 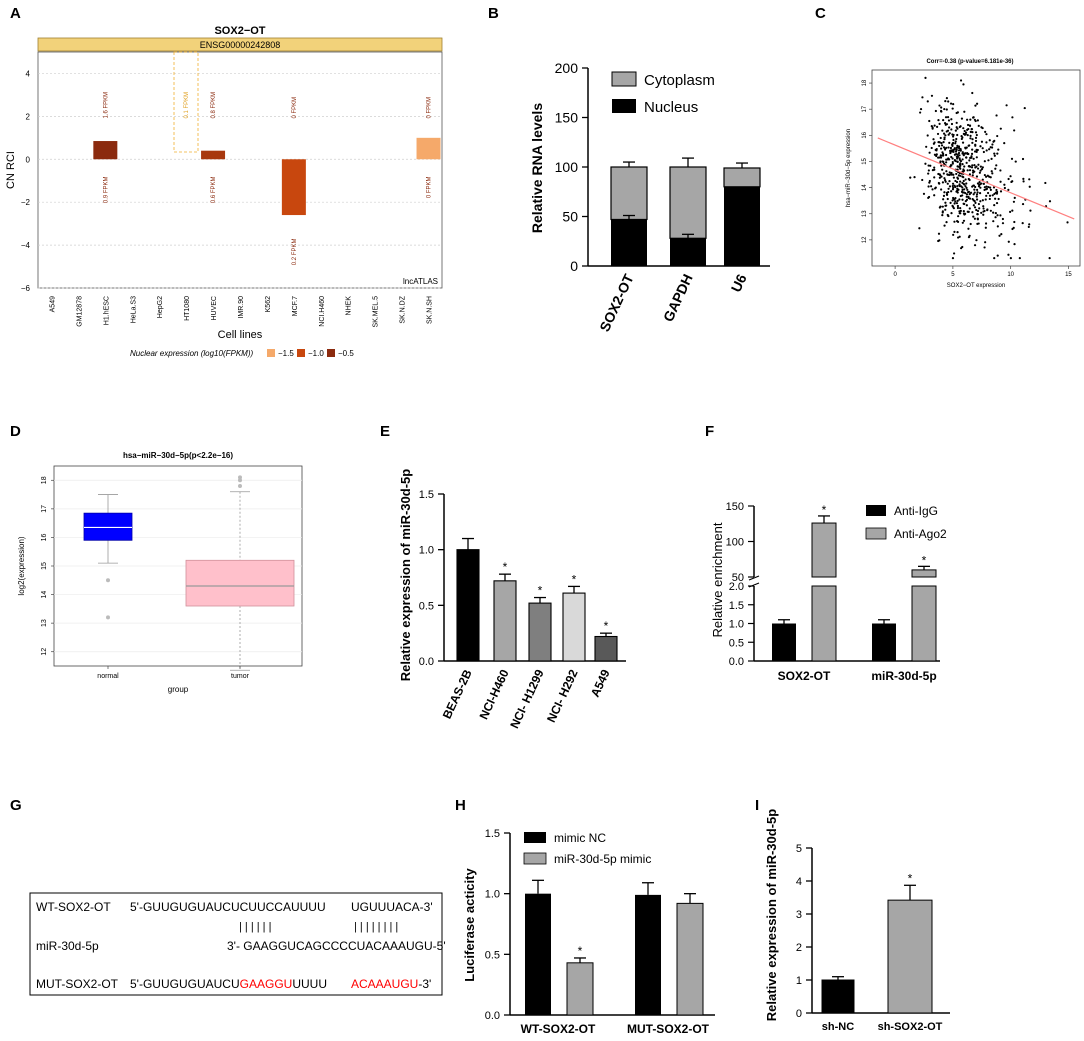 I want to click on b-ytick-label: 200, so click(x=567, y=68).